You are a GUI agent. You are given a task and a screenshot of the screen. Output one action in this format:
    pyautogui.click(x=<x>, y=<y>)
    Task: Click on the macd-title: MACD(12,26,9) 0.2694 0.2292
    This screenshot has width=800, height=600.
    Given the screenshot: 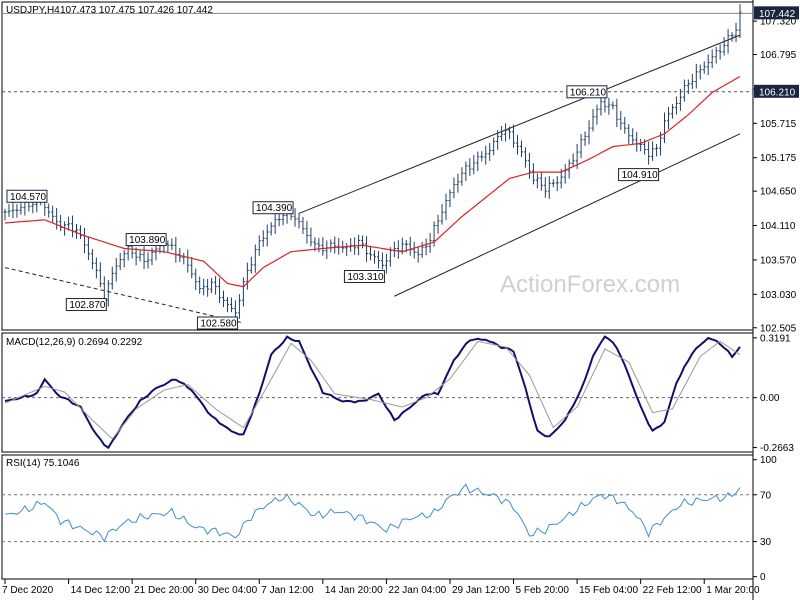 What is the action you would take?
    pyautogui.click(x=74, y=342)
    